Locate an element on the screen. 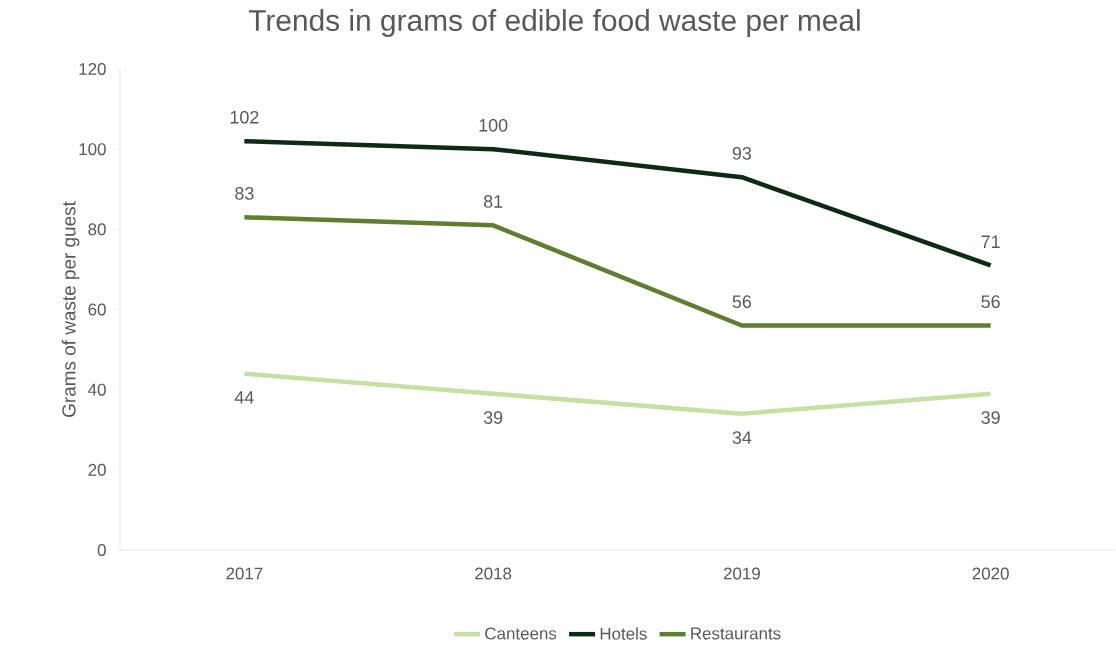 The width and height of the screenshot is (1116, 648). data-label: 83 is located at coordinates (244, 193).